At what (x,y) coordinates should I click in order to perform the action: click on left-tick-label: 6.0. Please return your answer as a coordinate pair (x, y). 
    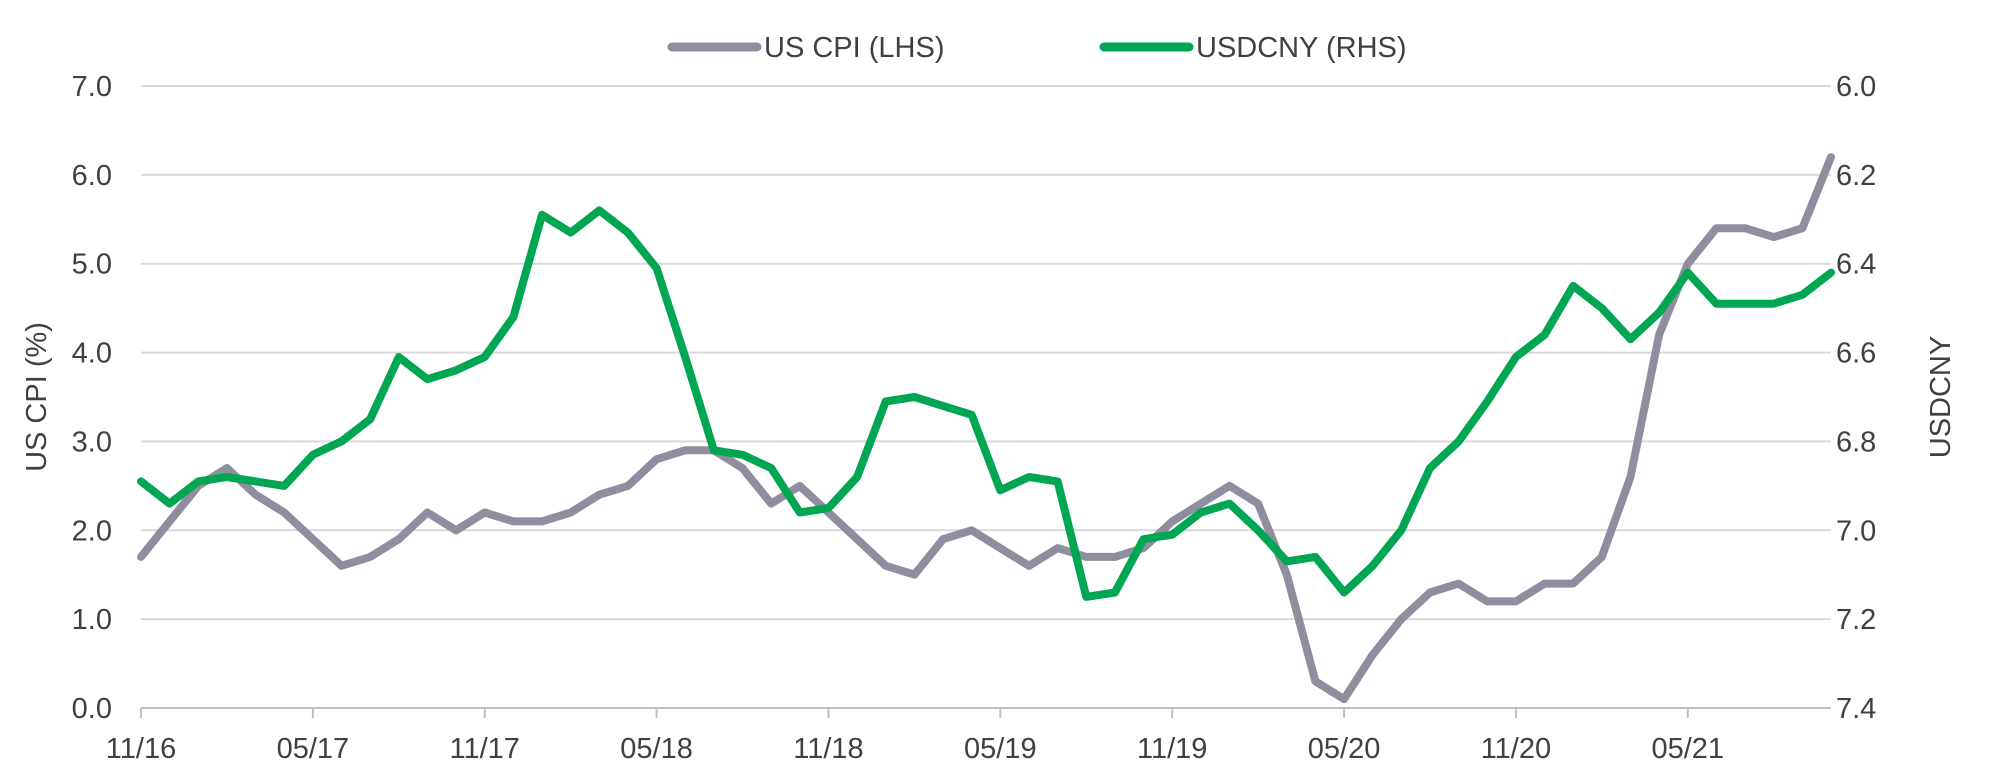
    Looking at the image, I should click on (92, 176).